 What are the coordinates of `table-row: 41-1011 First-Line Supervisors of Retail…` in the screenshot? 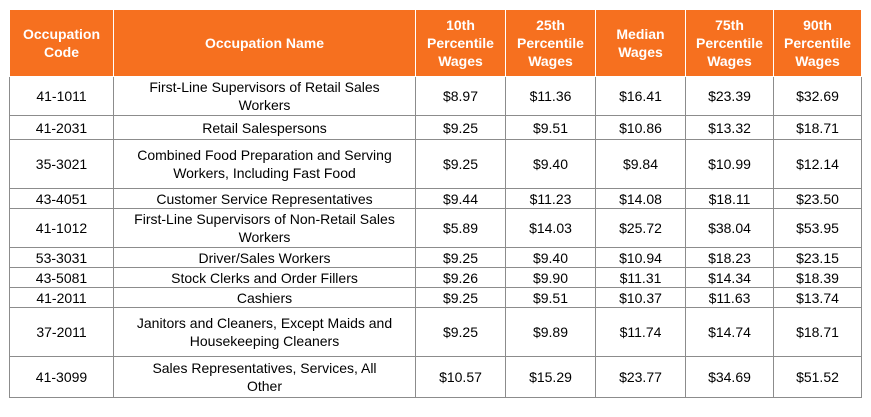 It's located at (435, 96).